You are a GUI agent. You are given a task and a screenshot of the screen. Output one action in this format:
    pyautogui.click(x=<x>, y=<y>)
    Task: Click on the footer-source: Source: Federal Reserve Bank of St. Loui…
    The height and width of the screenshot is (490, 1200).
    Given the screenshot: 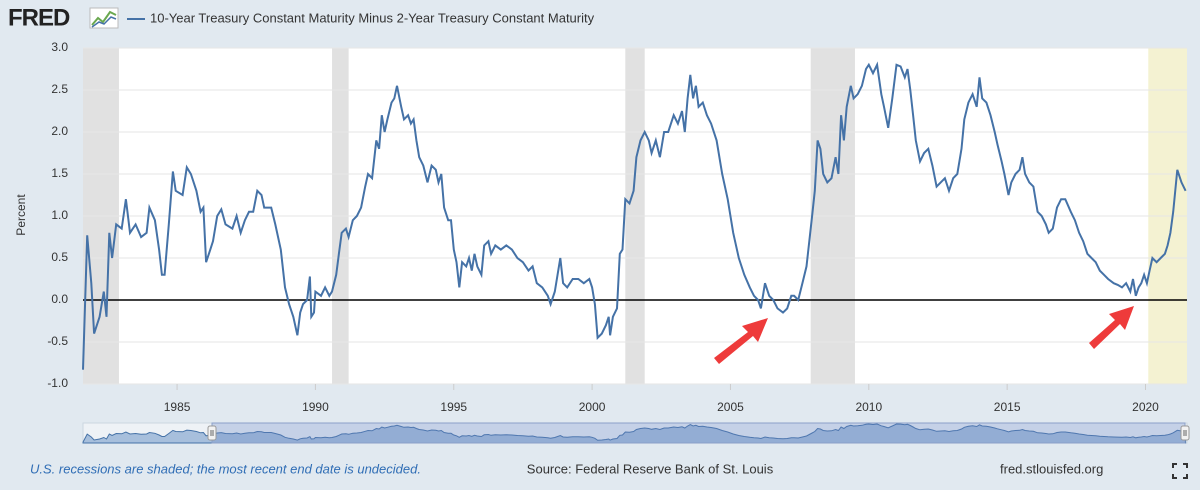 What is the action you would take?
    pyautogui.click(x=650, y=468)
    